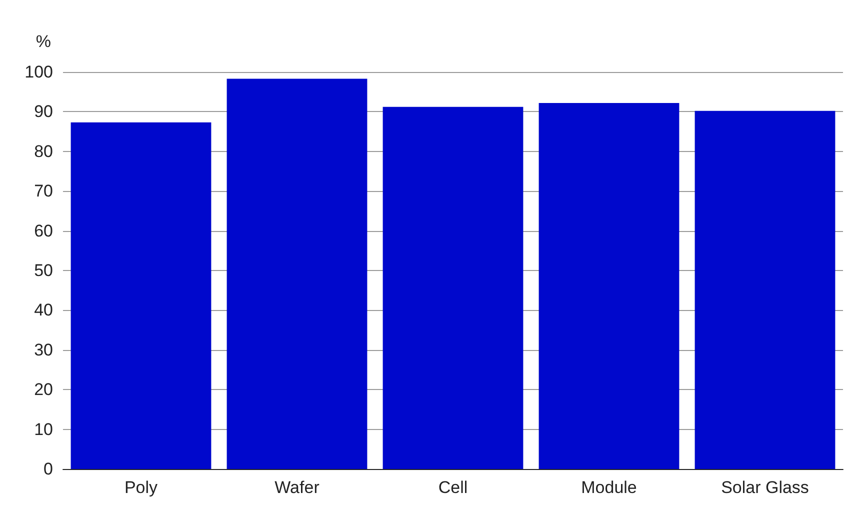 The width and height of the screenshot is (853, 507). Describe the element at coordinates (453, 487) in the screenshot. I see `x-tick-label: Cell` at that location.